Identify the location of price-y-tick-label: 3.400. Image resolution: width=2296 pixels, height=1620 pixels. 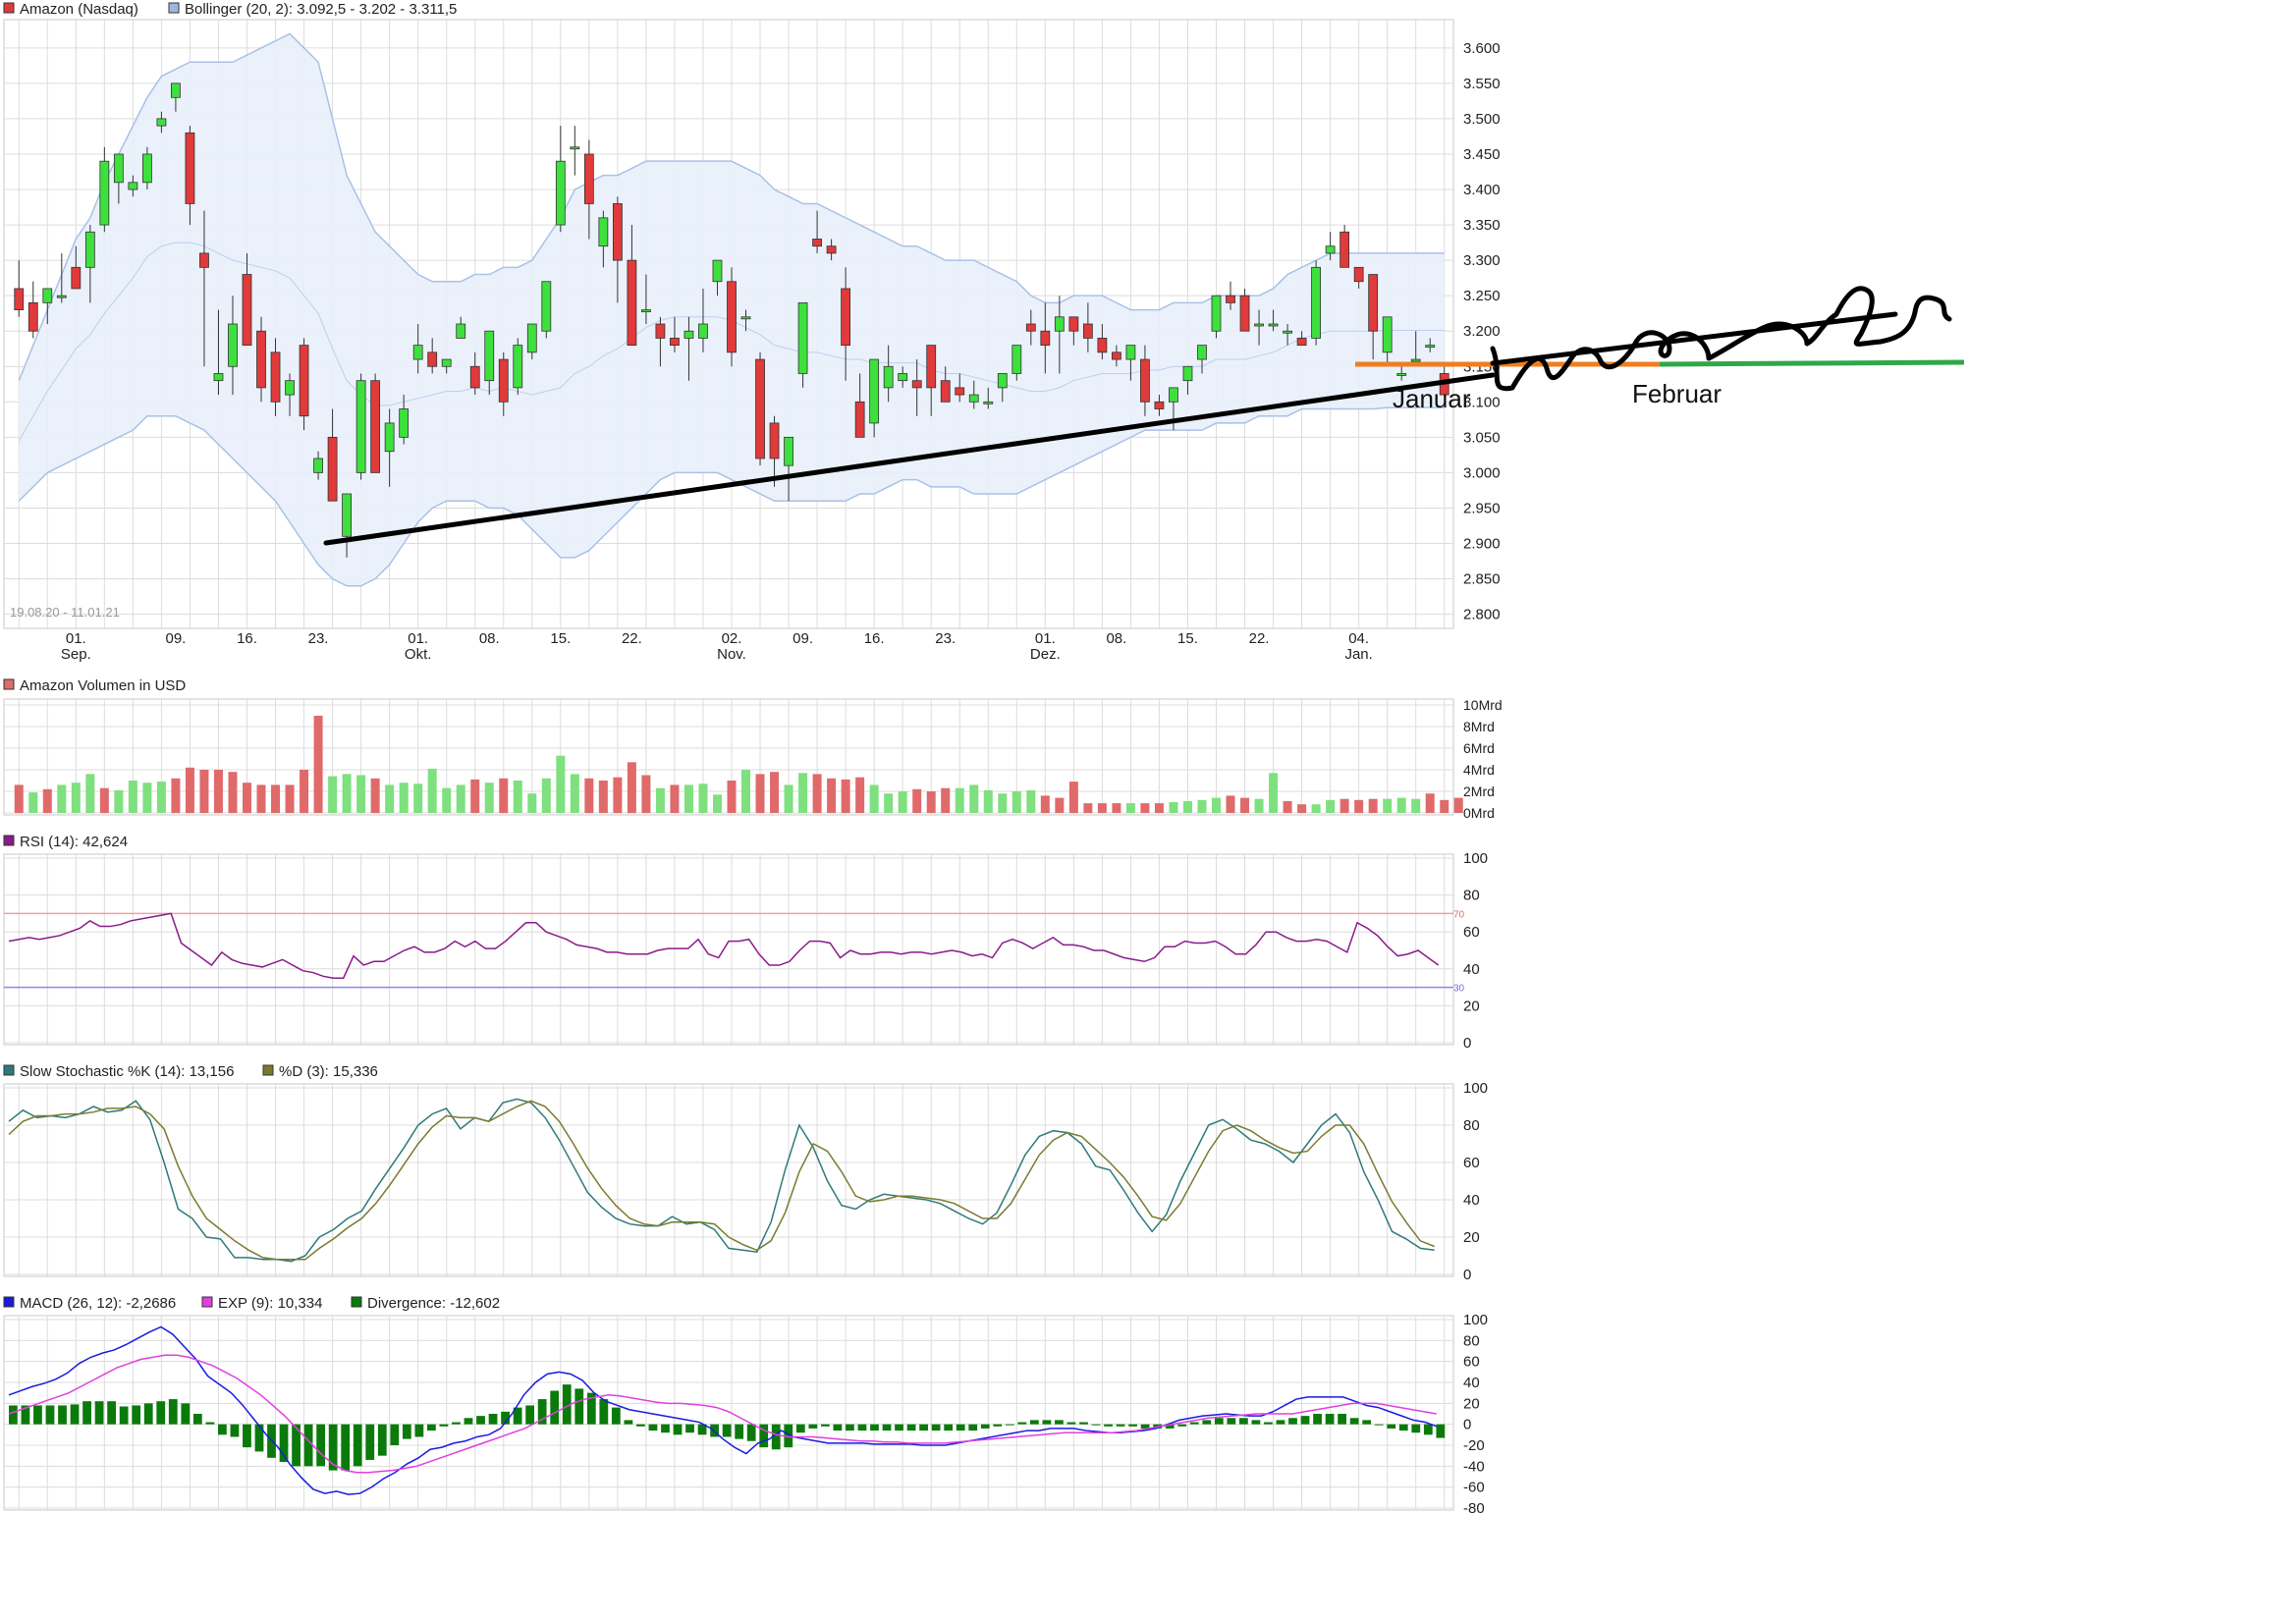
(1482, 190).